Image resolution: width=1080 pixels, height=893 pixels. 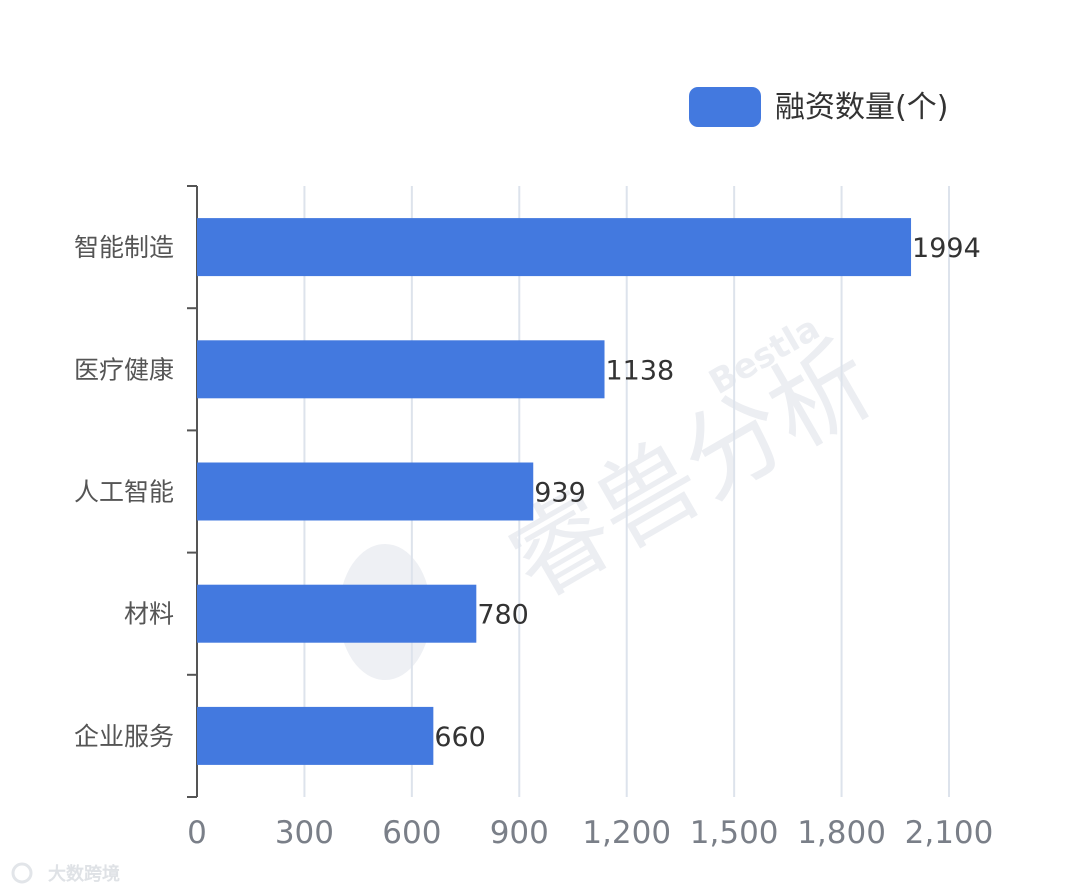 What do you see at coordinates (519, 833) in the screenshot?
I see `x-tick-label: 900` at bounding box center [519, 833].